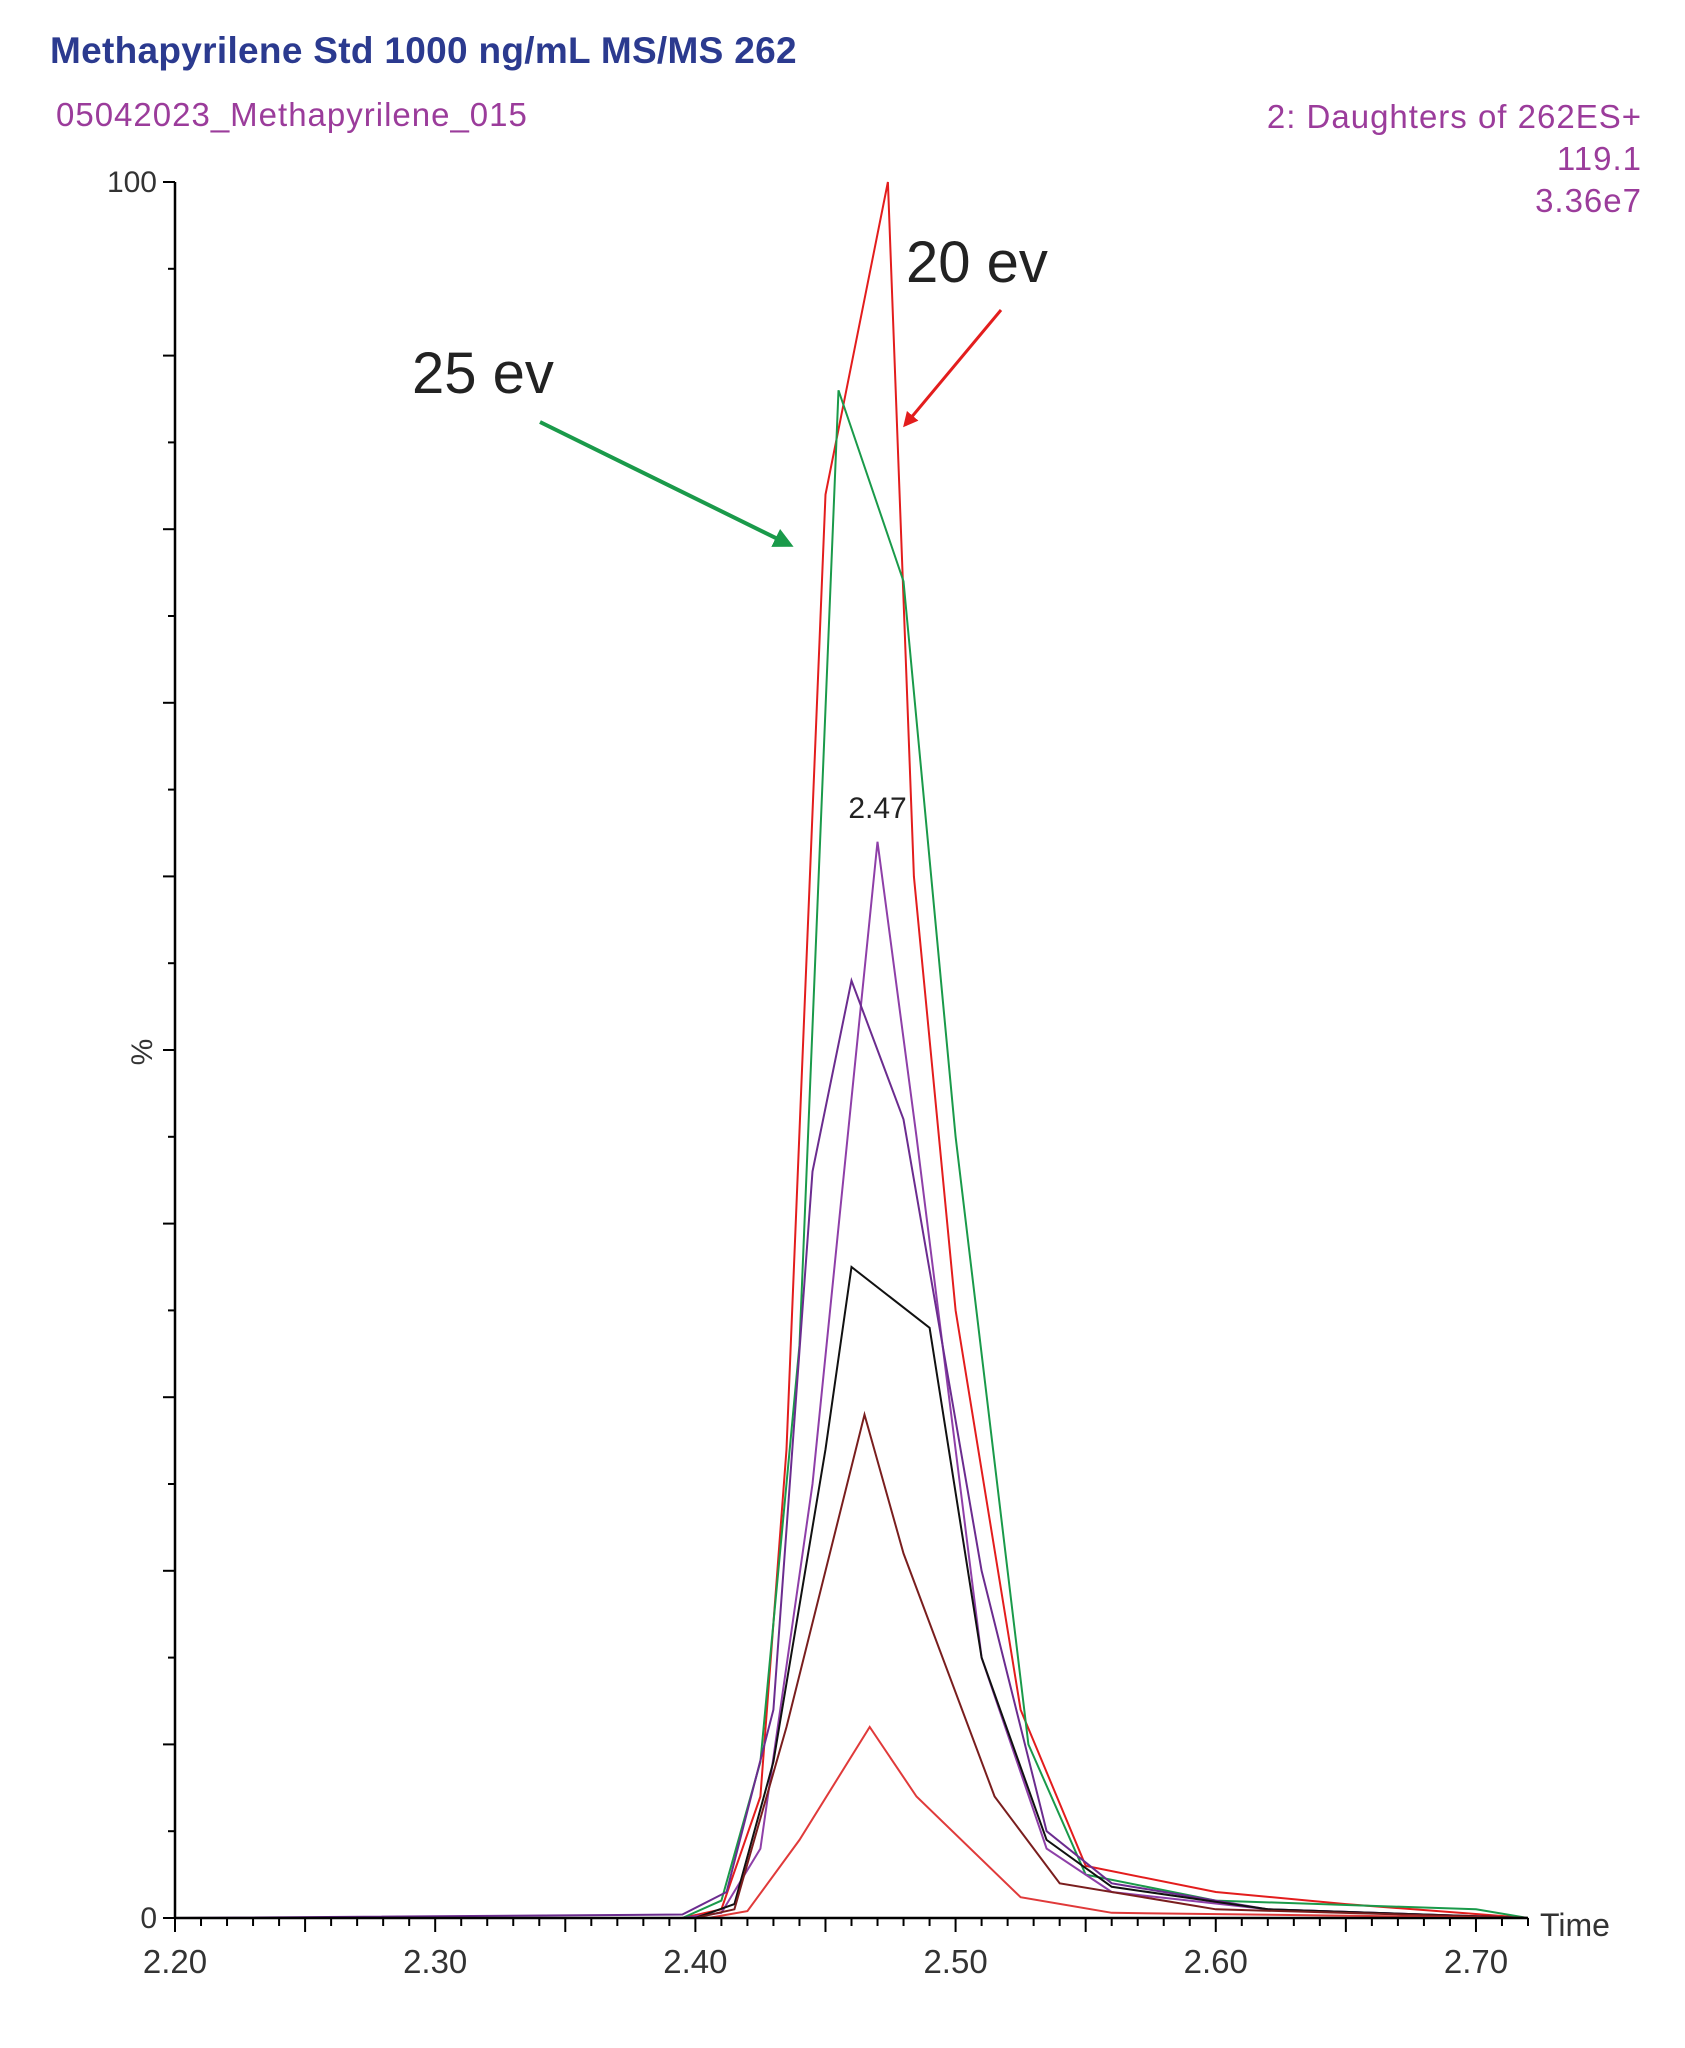 The image size is (1685, 2048). I want to click on arrow-25ev, so click(666, 483).